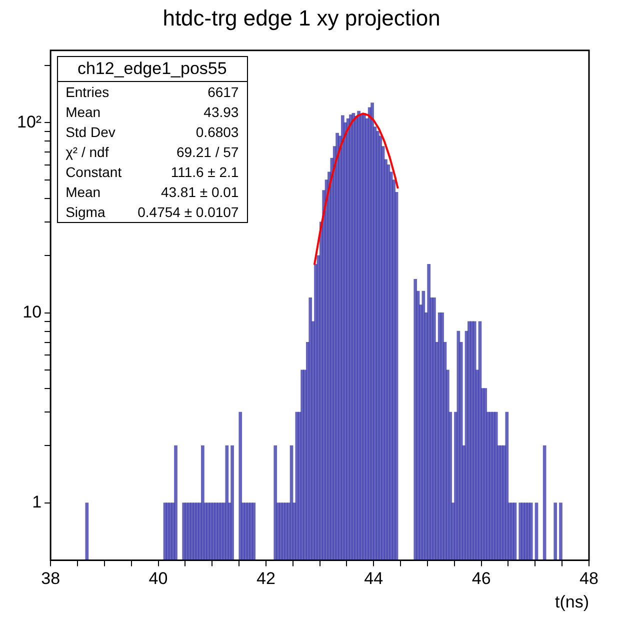  Describe the element at coordinates (217, 132) in the screenshot. I see `annotation: 0.6803` at that location.